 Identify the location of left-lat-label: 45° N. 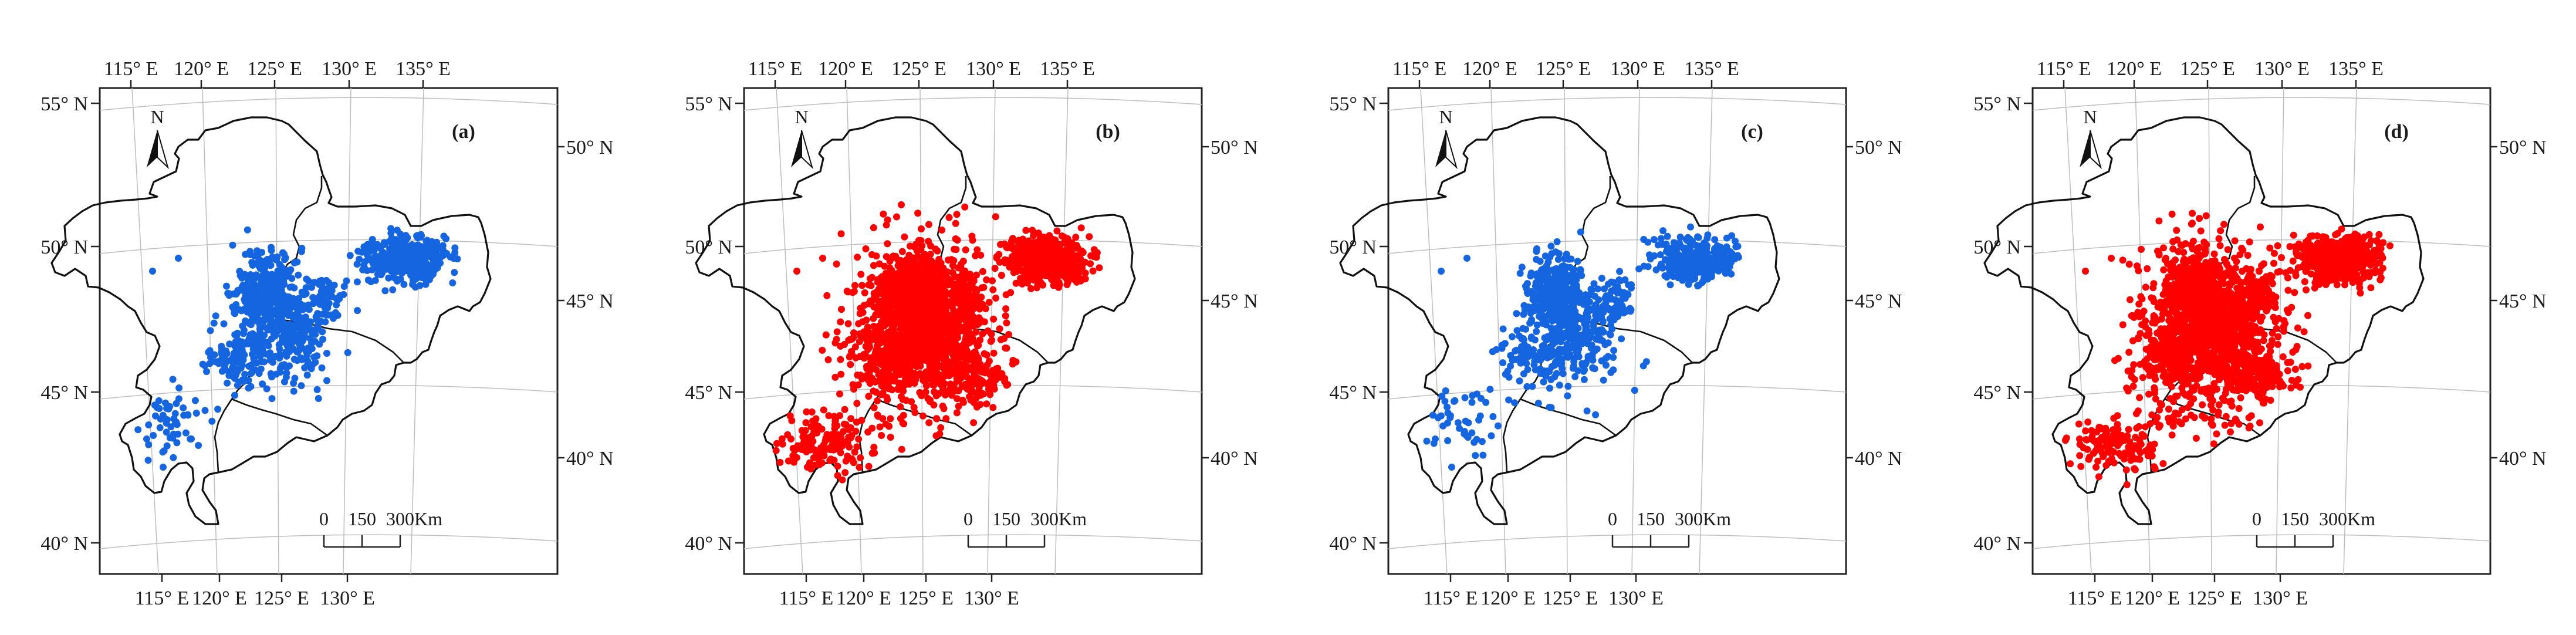
(64, 393).